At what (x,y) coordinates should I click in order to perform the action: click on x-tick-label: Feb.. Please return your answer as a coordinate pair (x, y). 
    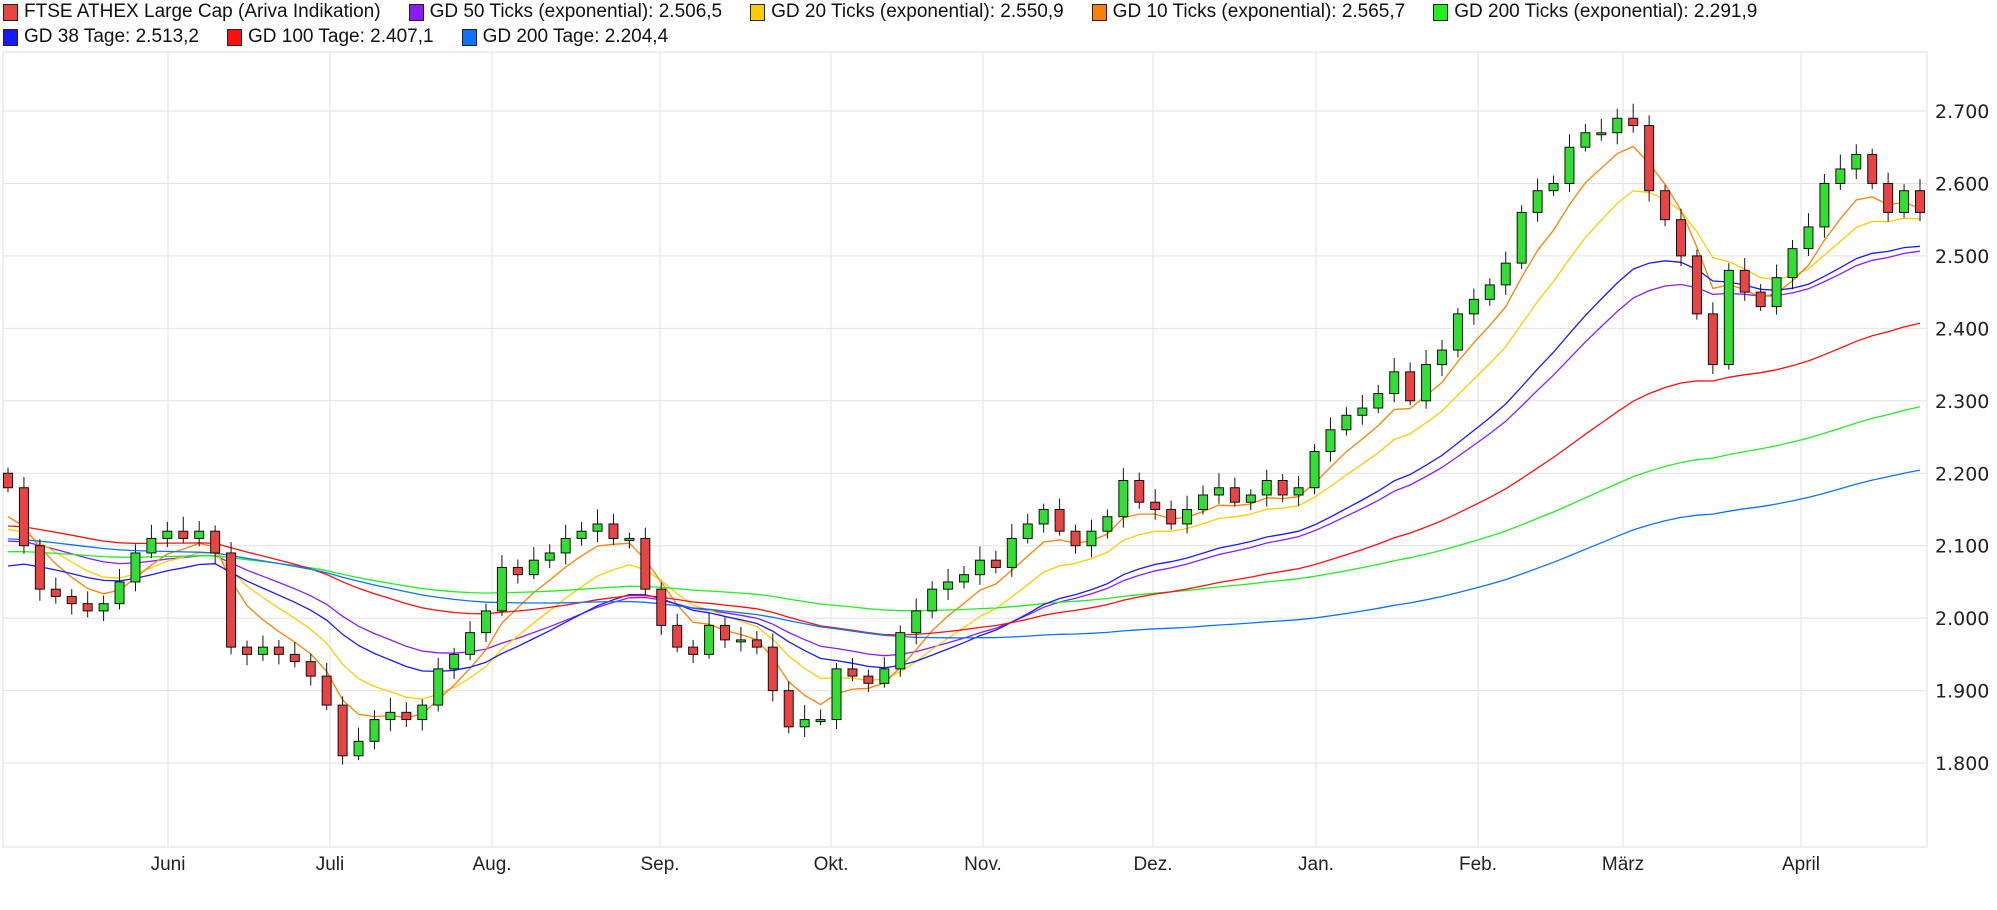
    Looking at the image, I should click on (1478, 864).